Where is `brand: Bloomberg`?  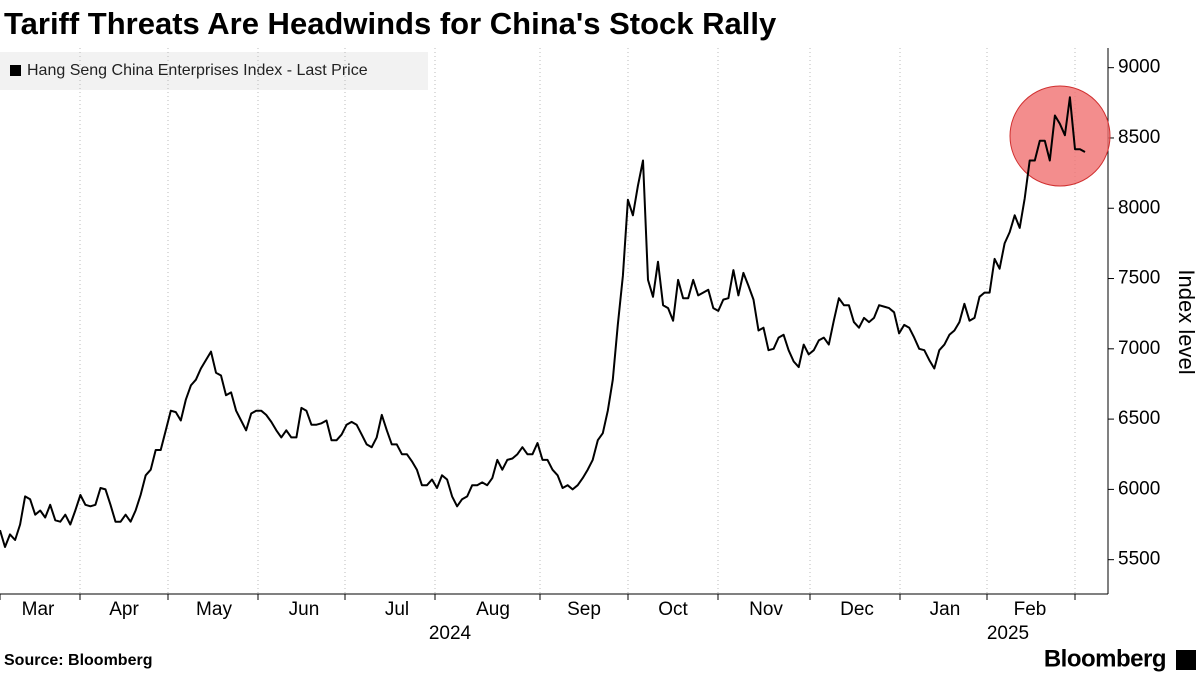
brand: Bloomberg is located at coordinates (1105, 658).